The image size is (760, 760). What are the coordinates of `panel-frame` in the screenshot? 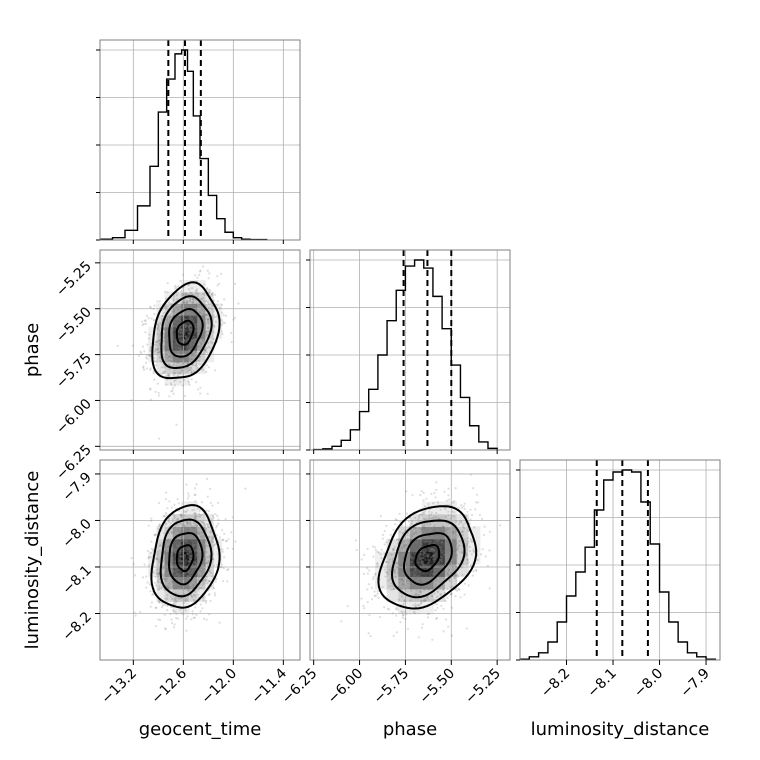 It's located at (620, 560).